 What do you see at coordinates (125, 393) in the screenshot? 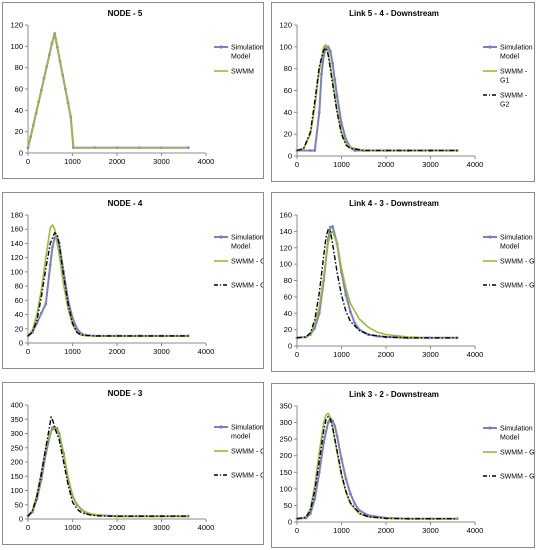
I see `chart-title: NODE - 3` at bounding box center [125, 393].